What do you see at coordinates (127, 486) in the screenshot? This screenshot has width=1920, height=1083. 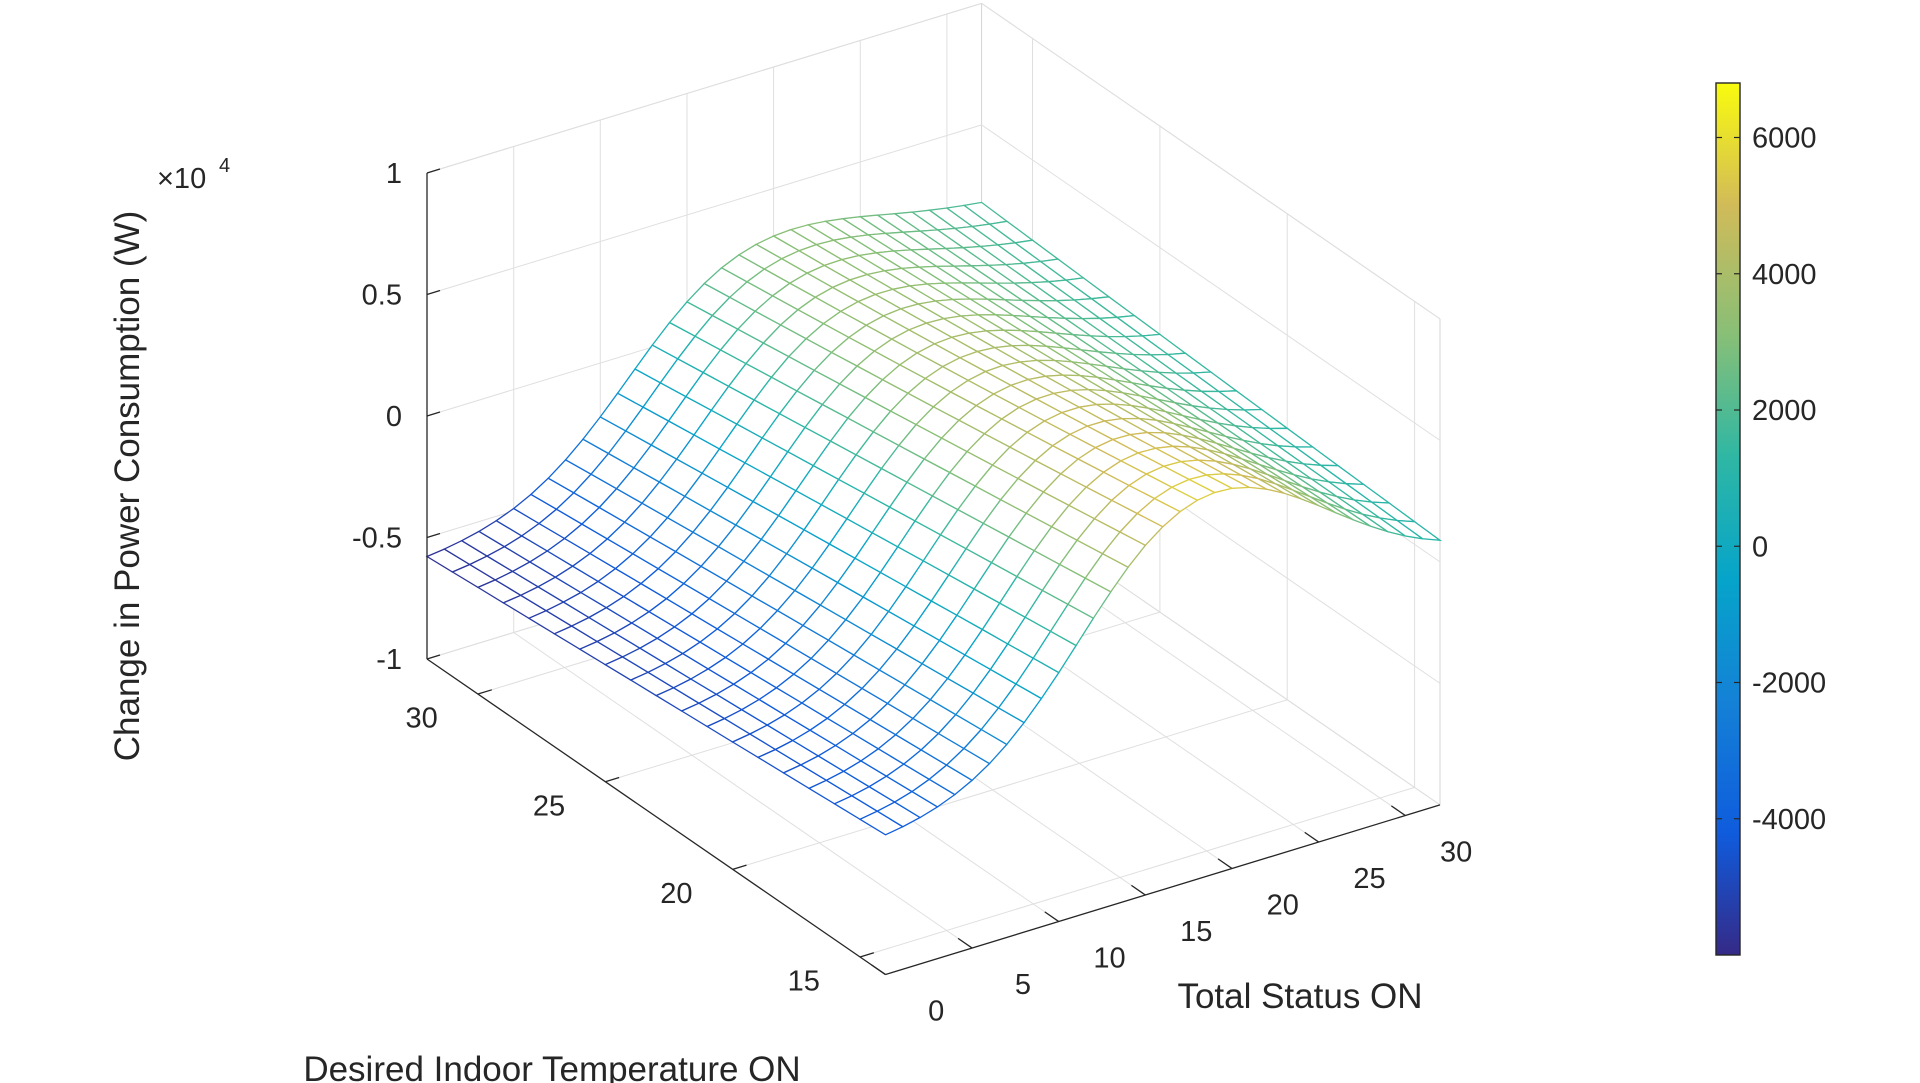 I see `z-axis-title: Change in Power Consumption (W)` at bounding box center [127, 486].